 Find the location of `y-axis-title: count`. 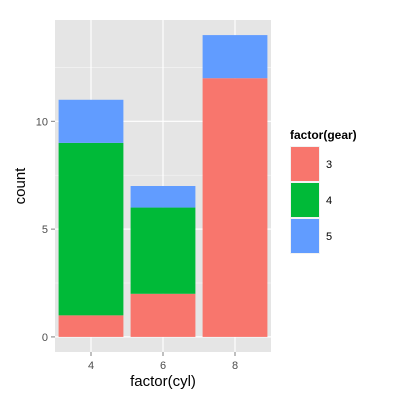

y-axis-title: count is located at coordinates (20, 186).